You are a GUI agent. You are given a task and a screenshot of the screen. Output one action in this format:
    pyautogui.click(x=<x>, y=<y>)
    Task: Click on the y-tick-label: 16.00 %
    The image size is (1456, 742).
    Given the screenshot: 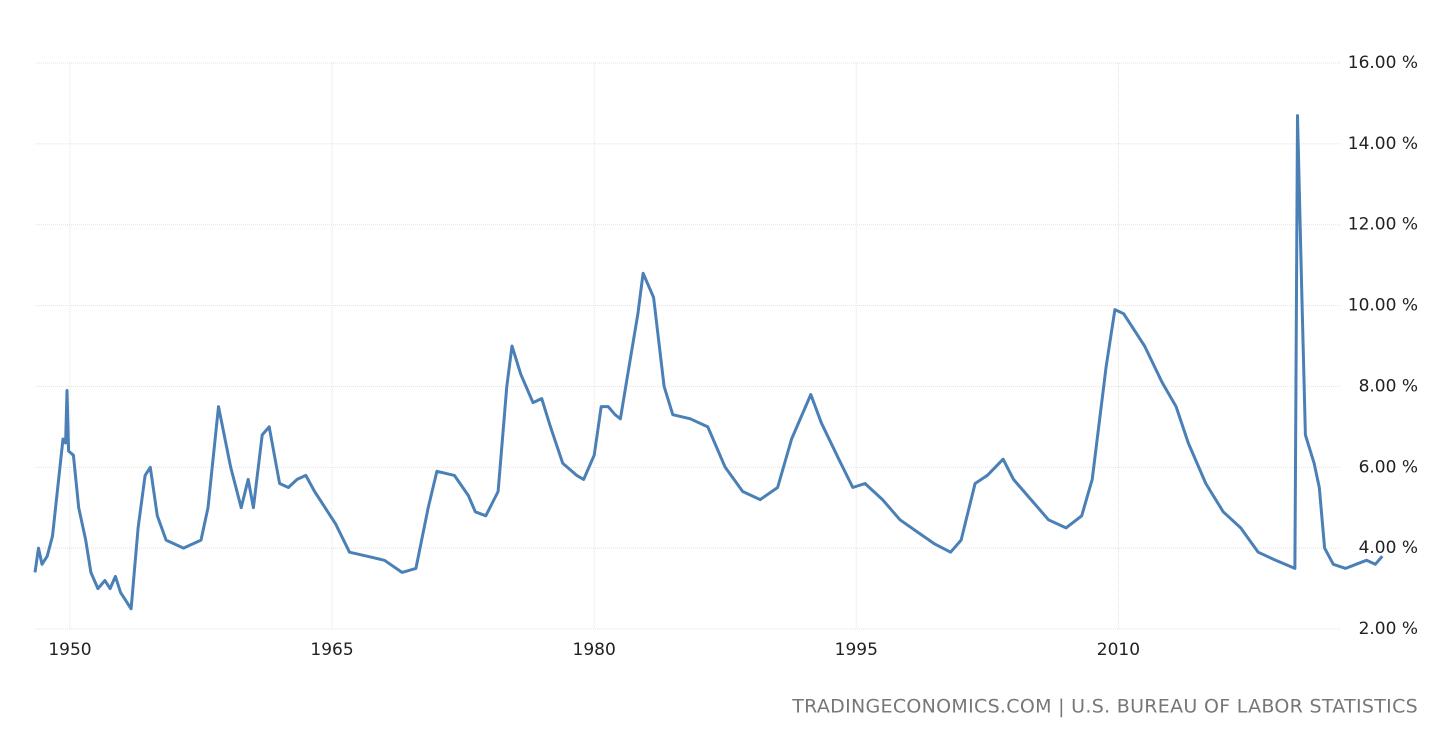 What is the action you would take?
    pyautogui.click(x=1383, y=63)
    